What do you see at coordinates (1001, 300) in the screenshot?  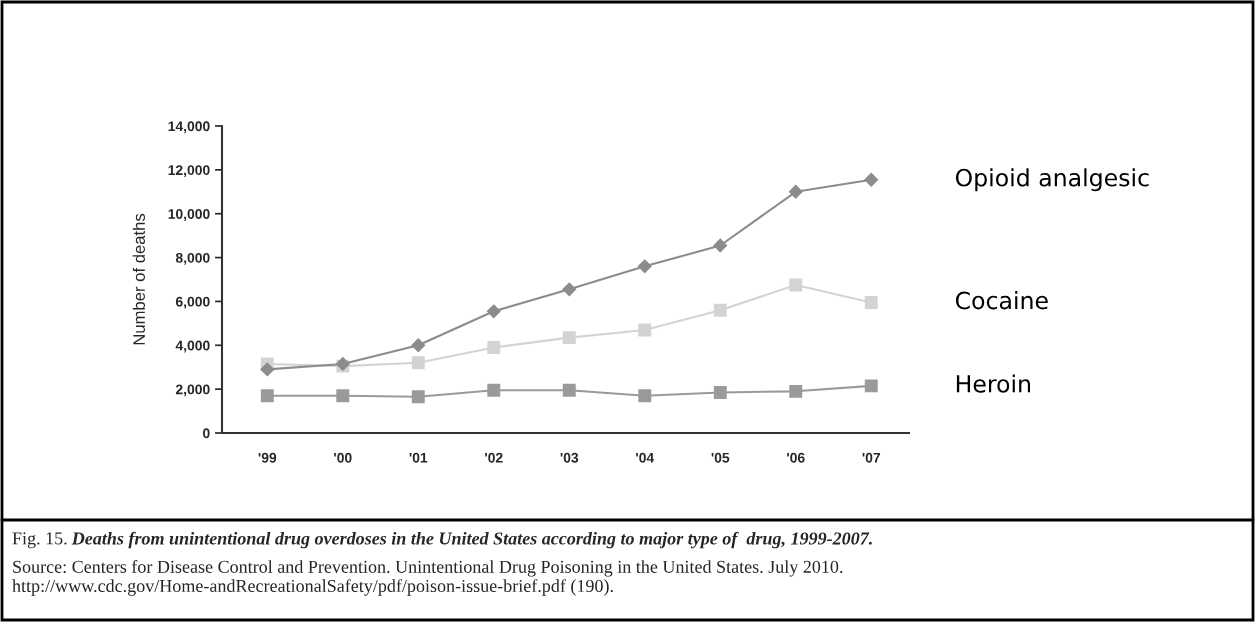 I see `text: Cocaine` at bounding box center [1001, 300].